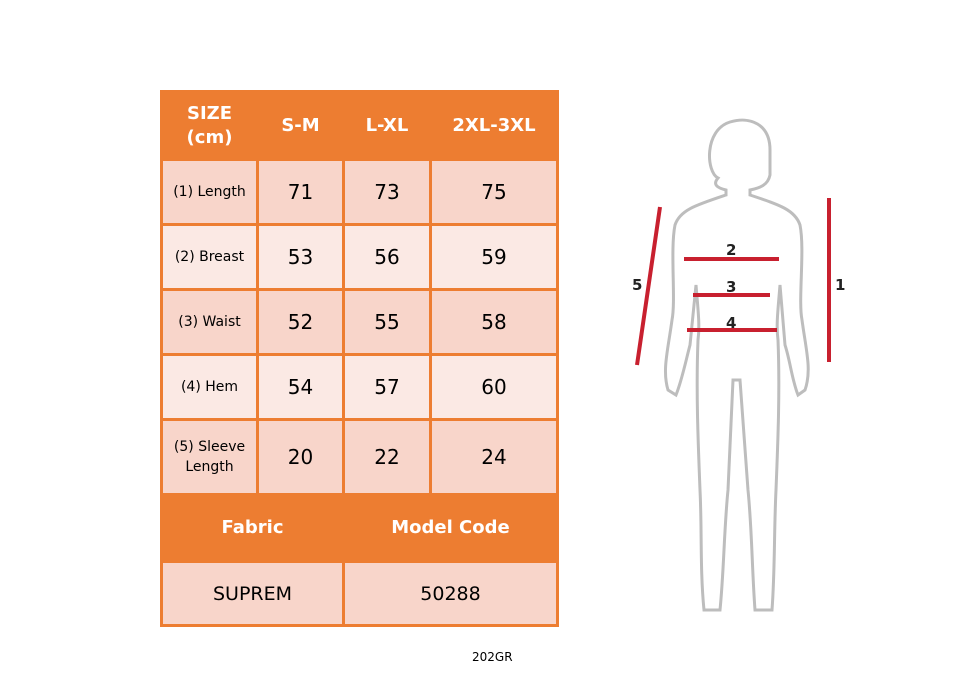 This screenshot has height=685, width=958. Describe the element at coordinates (494, 457) in the screenshot. I see `cell: 24` at that location.